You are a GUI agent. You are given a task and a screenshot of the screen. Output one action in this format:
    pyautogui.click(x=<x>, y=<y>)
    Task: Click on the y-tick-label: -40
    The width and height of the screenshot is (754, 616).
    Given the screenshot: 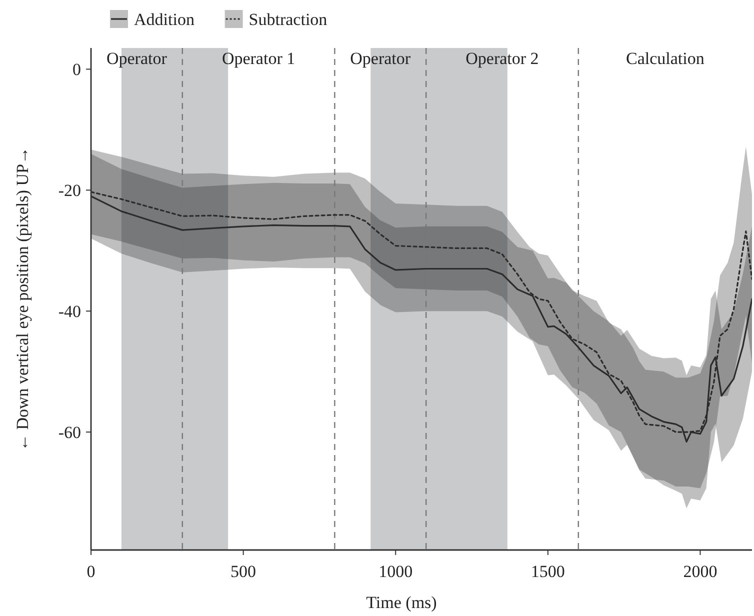 What is the action you would take?
    pyautogui.click(x=69, y=312)
    